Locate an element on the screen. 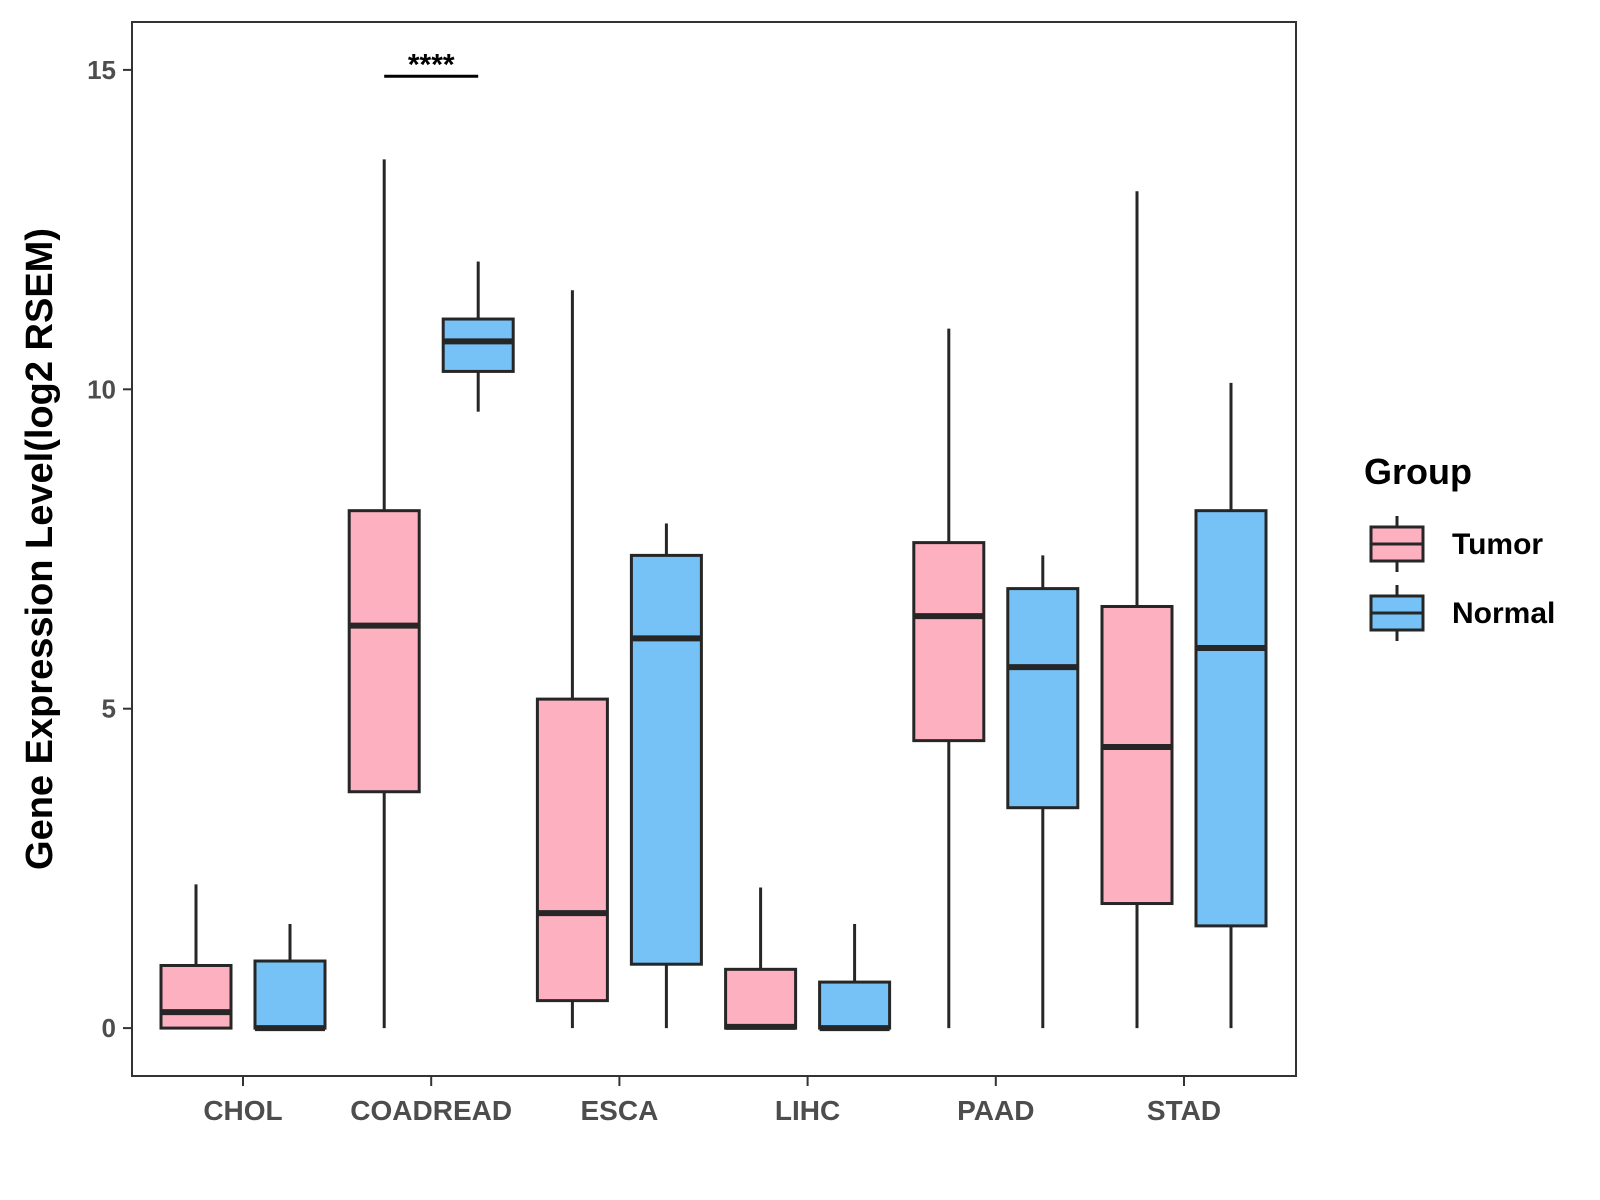  box-stad-tumor is located at coordinates (1137, 610).